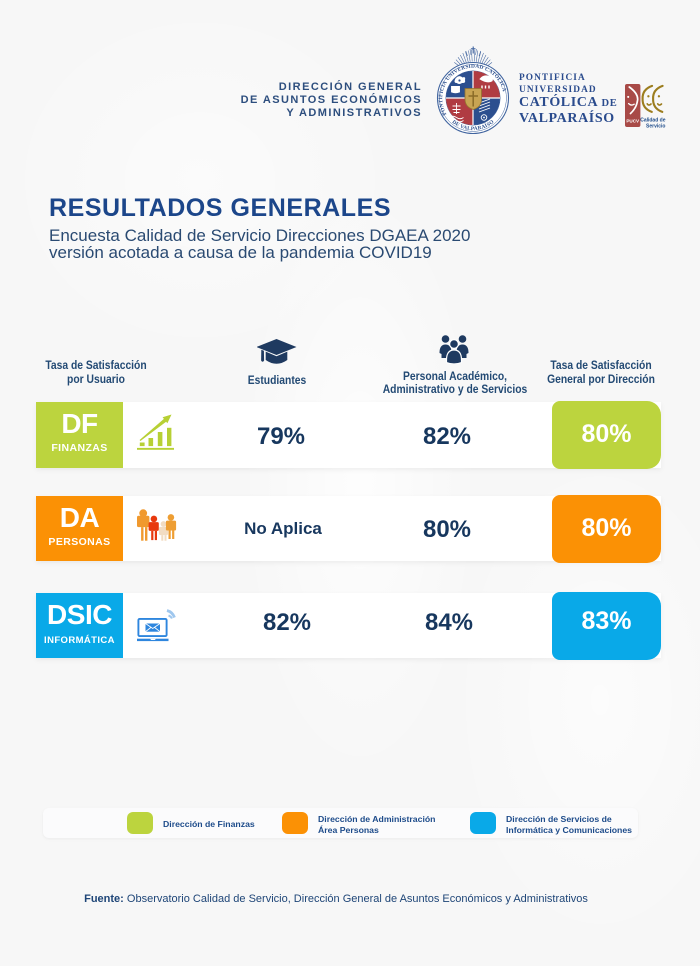  I want to click on svg-text: Calidad de, so click(653, 121).